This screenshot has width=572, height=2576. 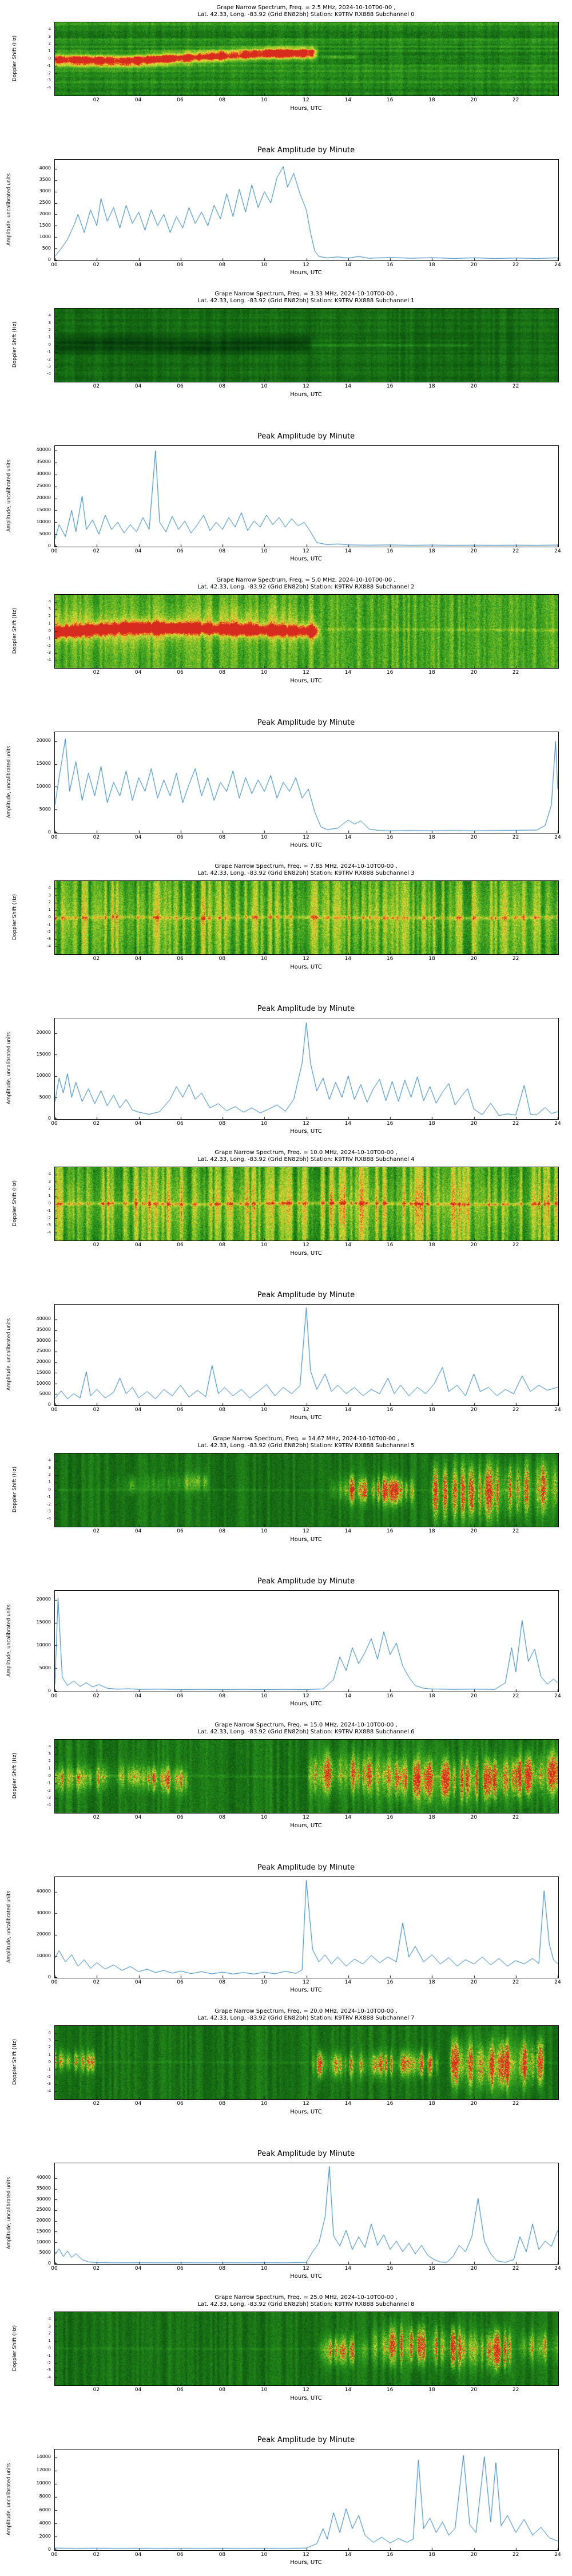 What do you see at coordinates (46, 248) in the screenshot?
I see `y-tick-label: 500` at bounding box center [46, 248].